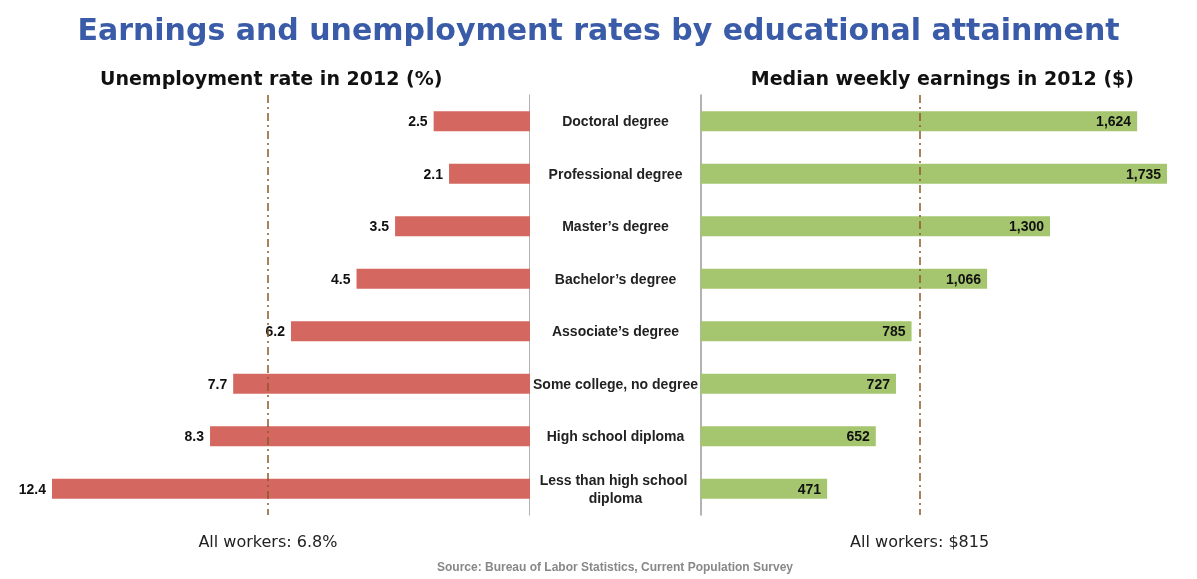 The image size is (1197, 579). Describe the element at coordinates (809, 488) in the screenshot. I see `data-label: 471` at that location.